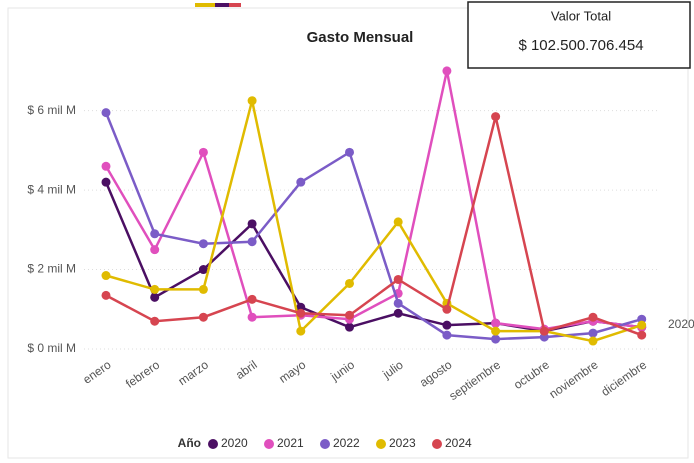 The height and width of the screenshot is (463, 694). What do you see at coordinates (579, 35) in the screenshot?
I see `card` at bounding box center [579, 35].